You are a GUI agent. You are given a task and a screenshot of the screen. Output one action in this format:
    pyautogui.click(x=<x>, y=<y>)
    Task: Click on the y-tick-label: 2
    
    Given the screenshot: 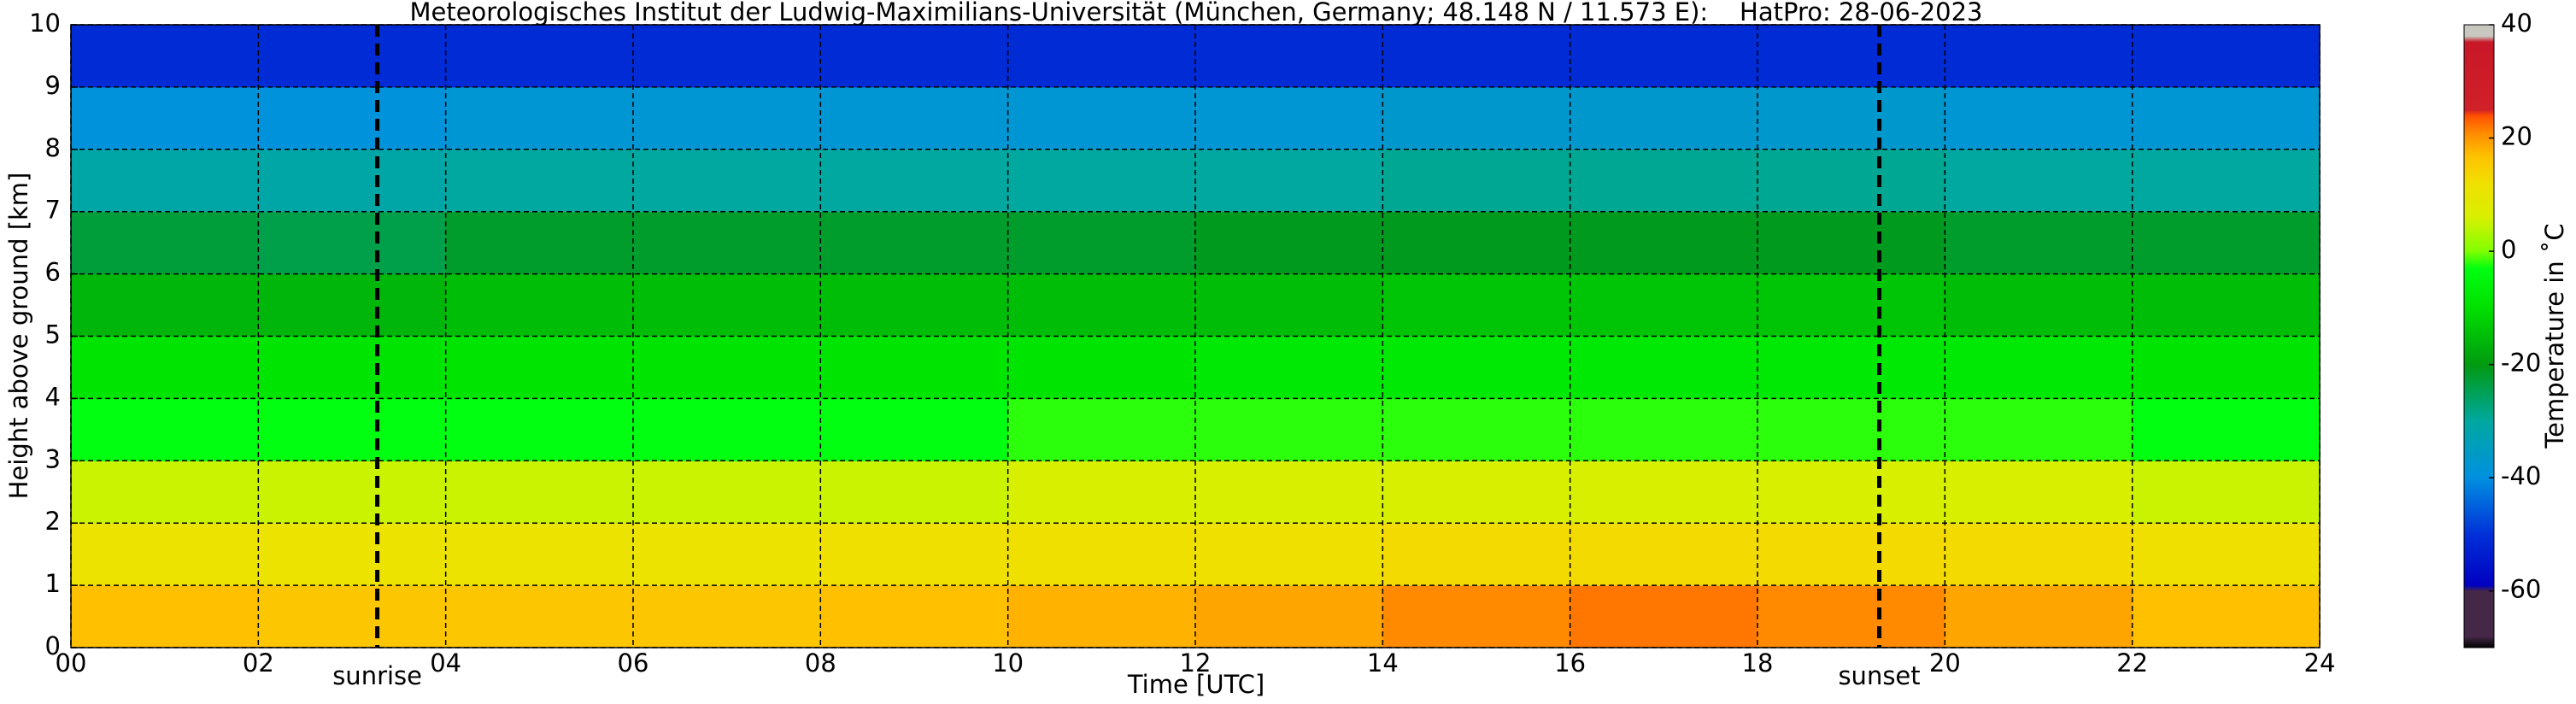 What is the action you would take?
    pyautogui.click(x=53, y=521)
    